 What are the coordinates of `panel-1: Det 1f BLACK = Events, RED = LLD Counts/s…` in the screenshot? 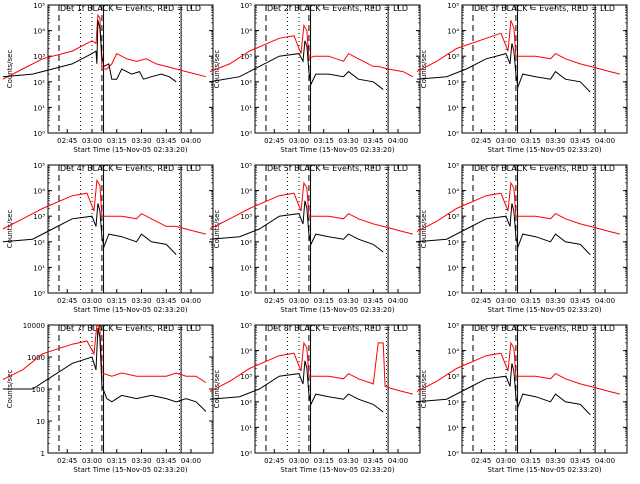 It's located at (108, 78).